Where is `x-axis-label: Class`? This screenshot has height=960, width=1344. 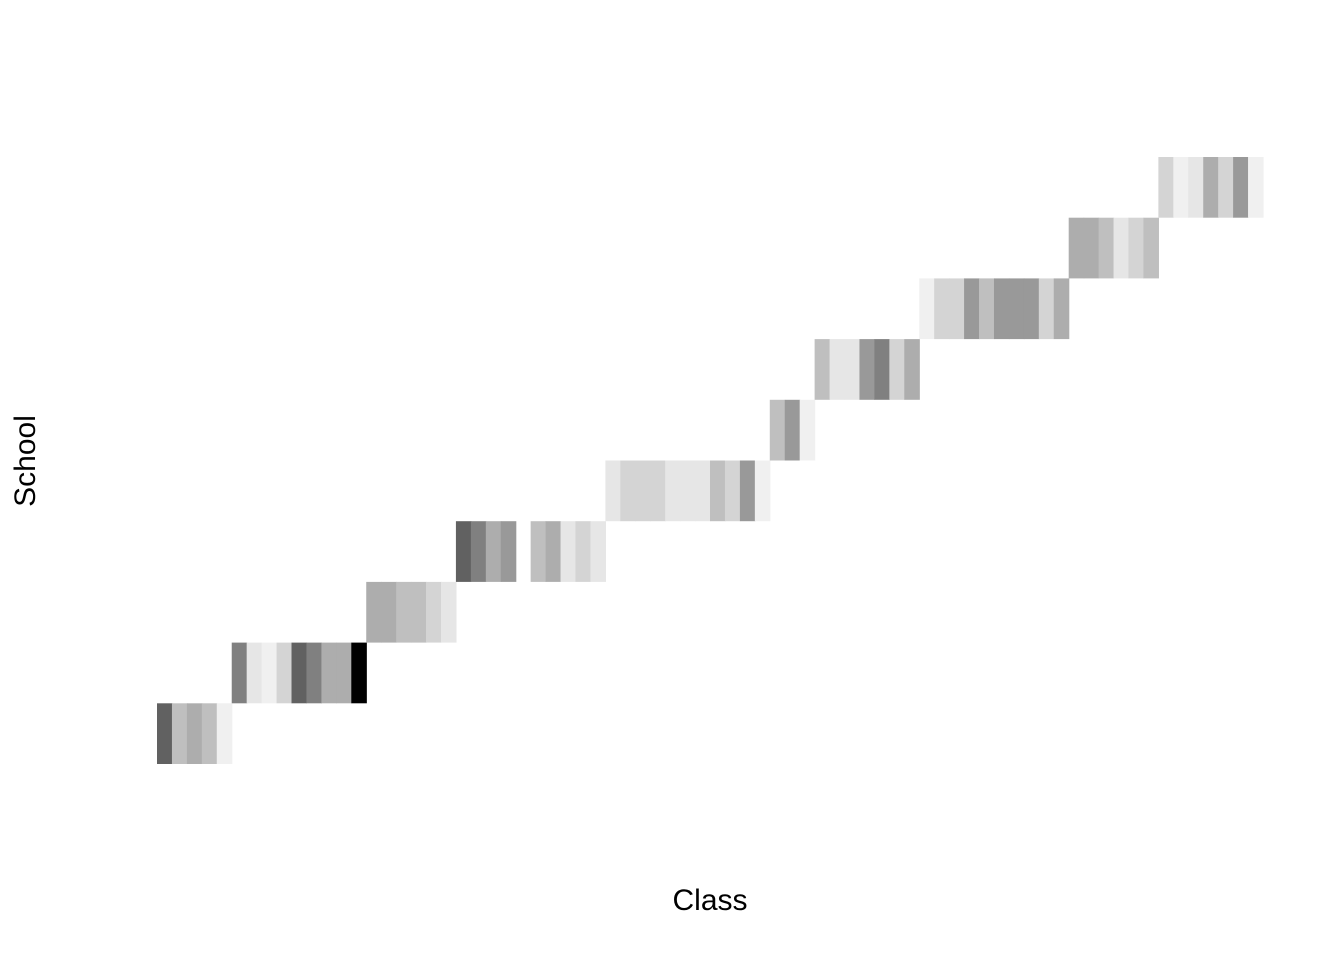
x-axis-label: Class is located at coordinates (709, 900).